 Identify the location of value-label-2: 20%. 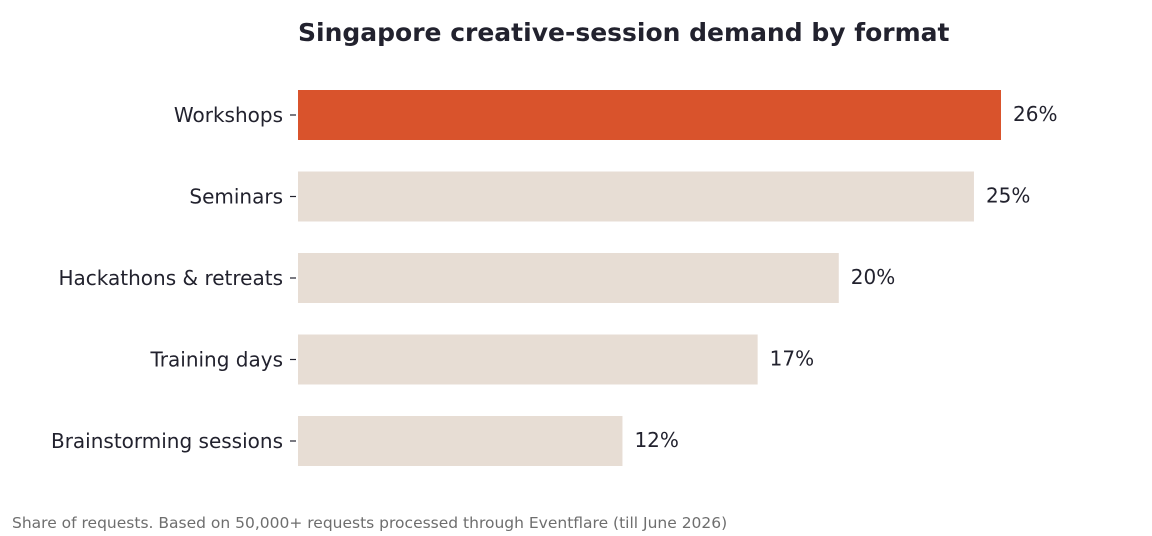
(873, 277).